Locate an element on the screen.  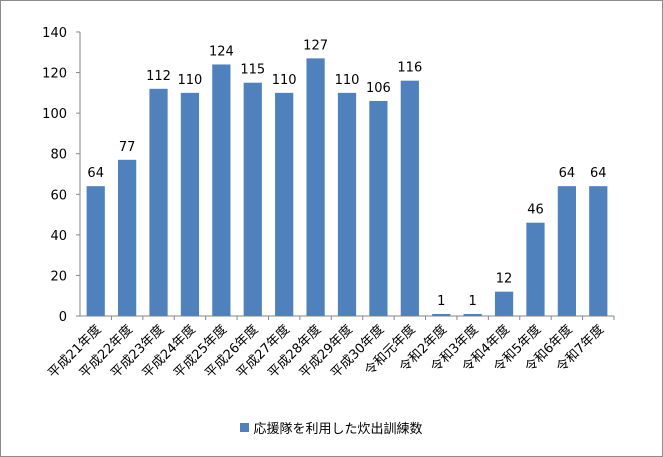
data-label: 115 is located at coordinates (252, 70).